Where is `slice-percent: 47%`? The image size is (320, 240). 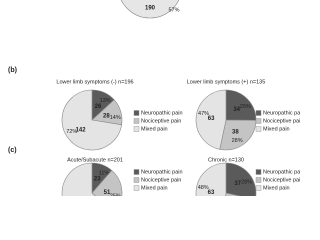
slice-percent: 47% is located at coordinates (203, 114).